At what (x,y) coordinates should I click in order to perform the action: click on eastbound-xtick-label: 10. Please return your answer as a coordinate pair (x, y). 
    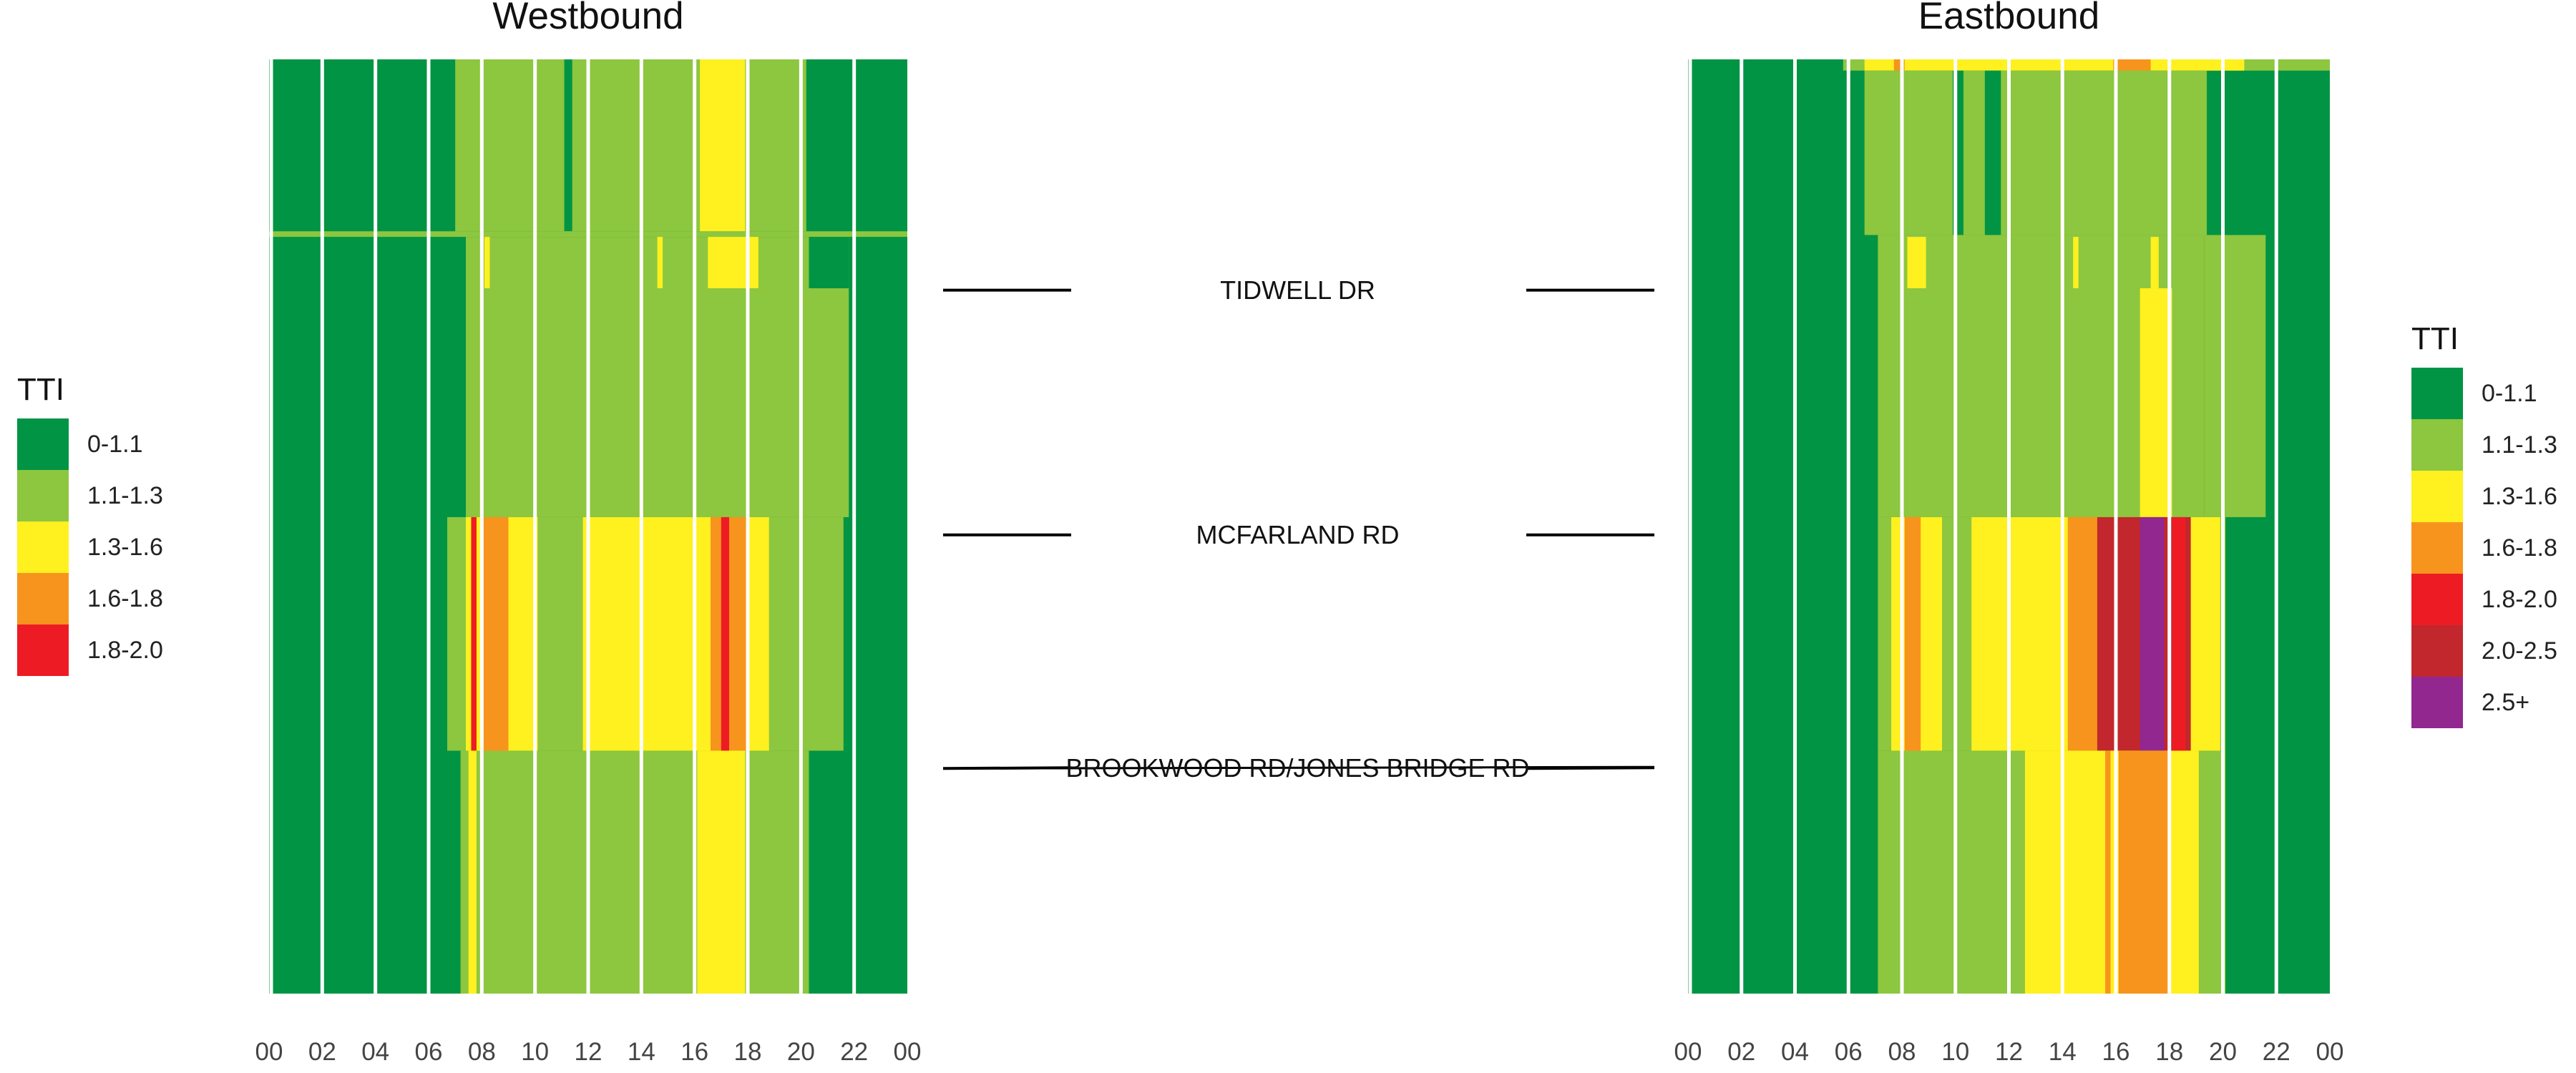
    Looking at the image, I should click on (1955, 1052).